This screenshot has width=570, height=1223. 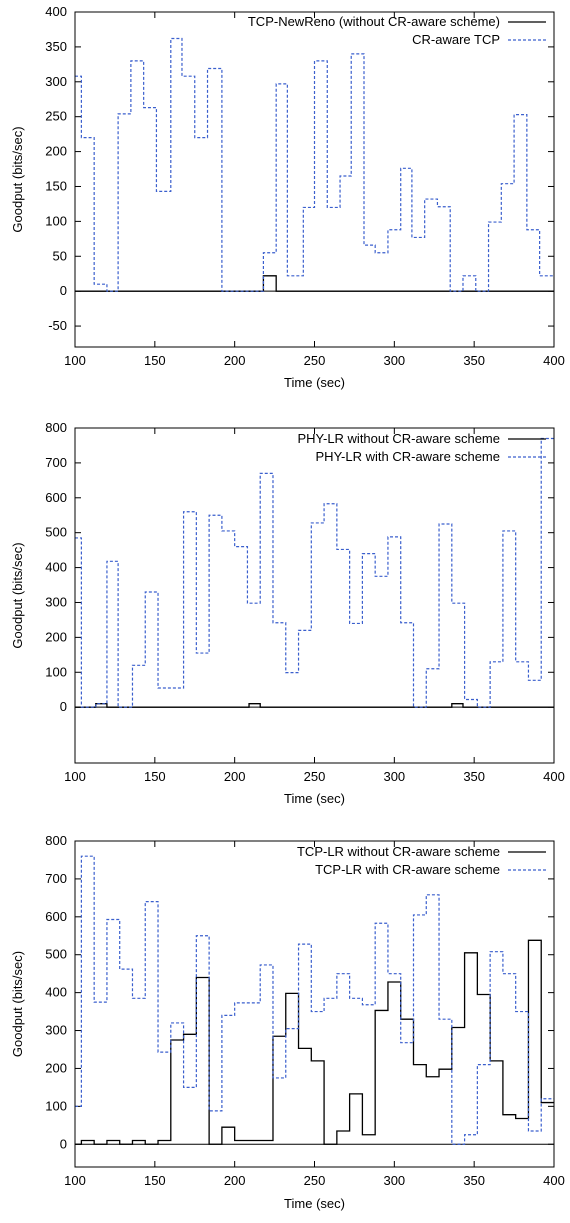 What do you see at coordinates (57, 325) in the screenshot?
I see `y-tick-label: -50` at bounding box center [57, 325].